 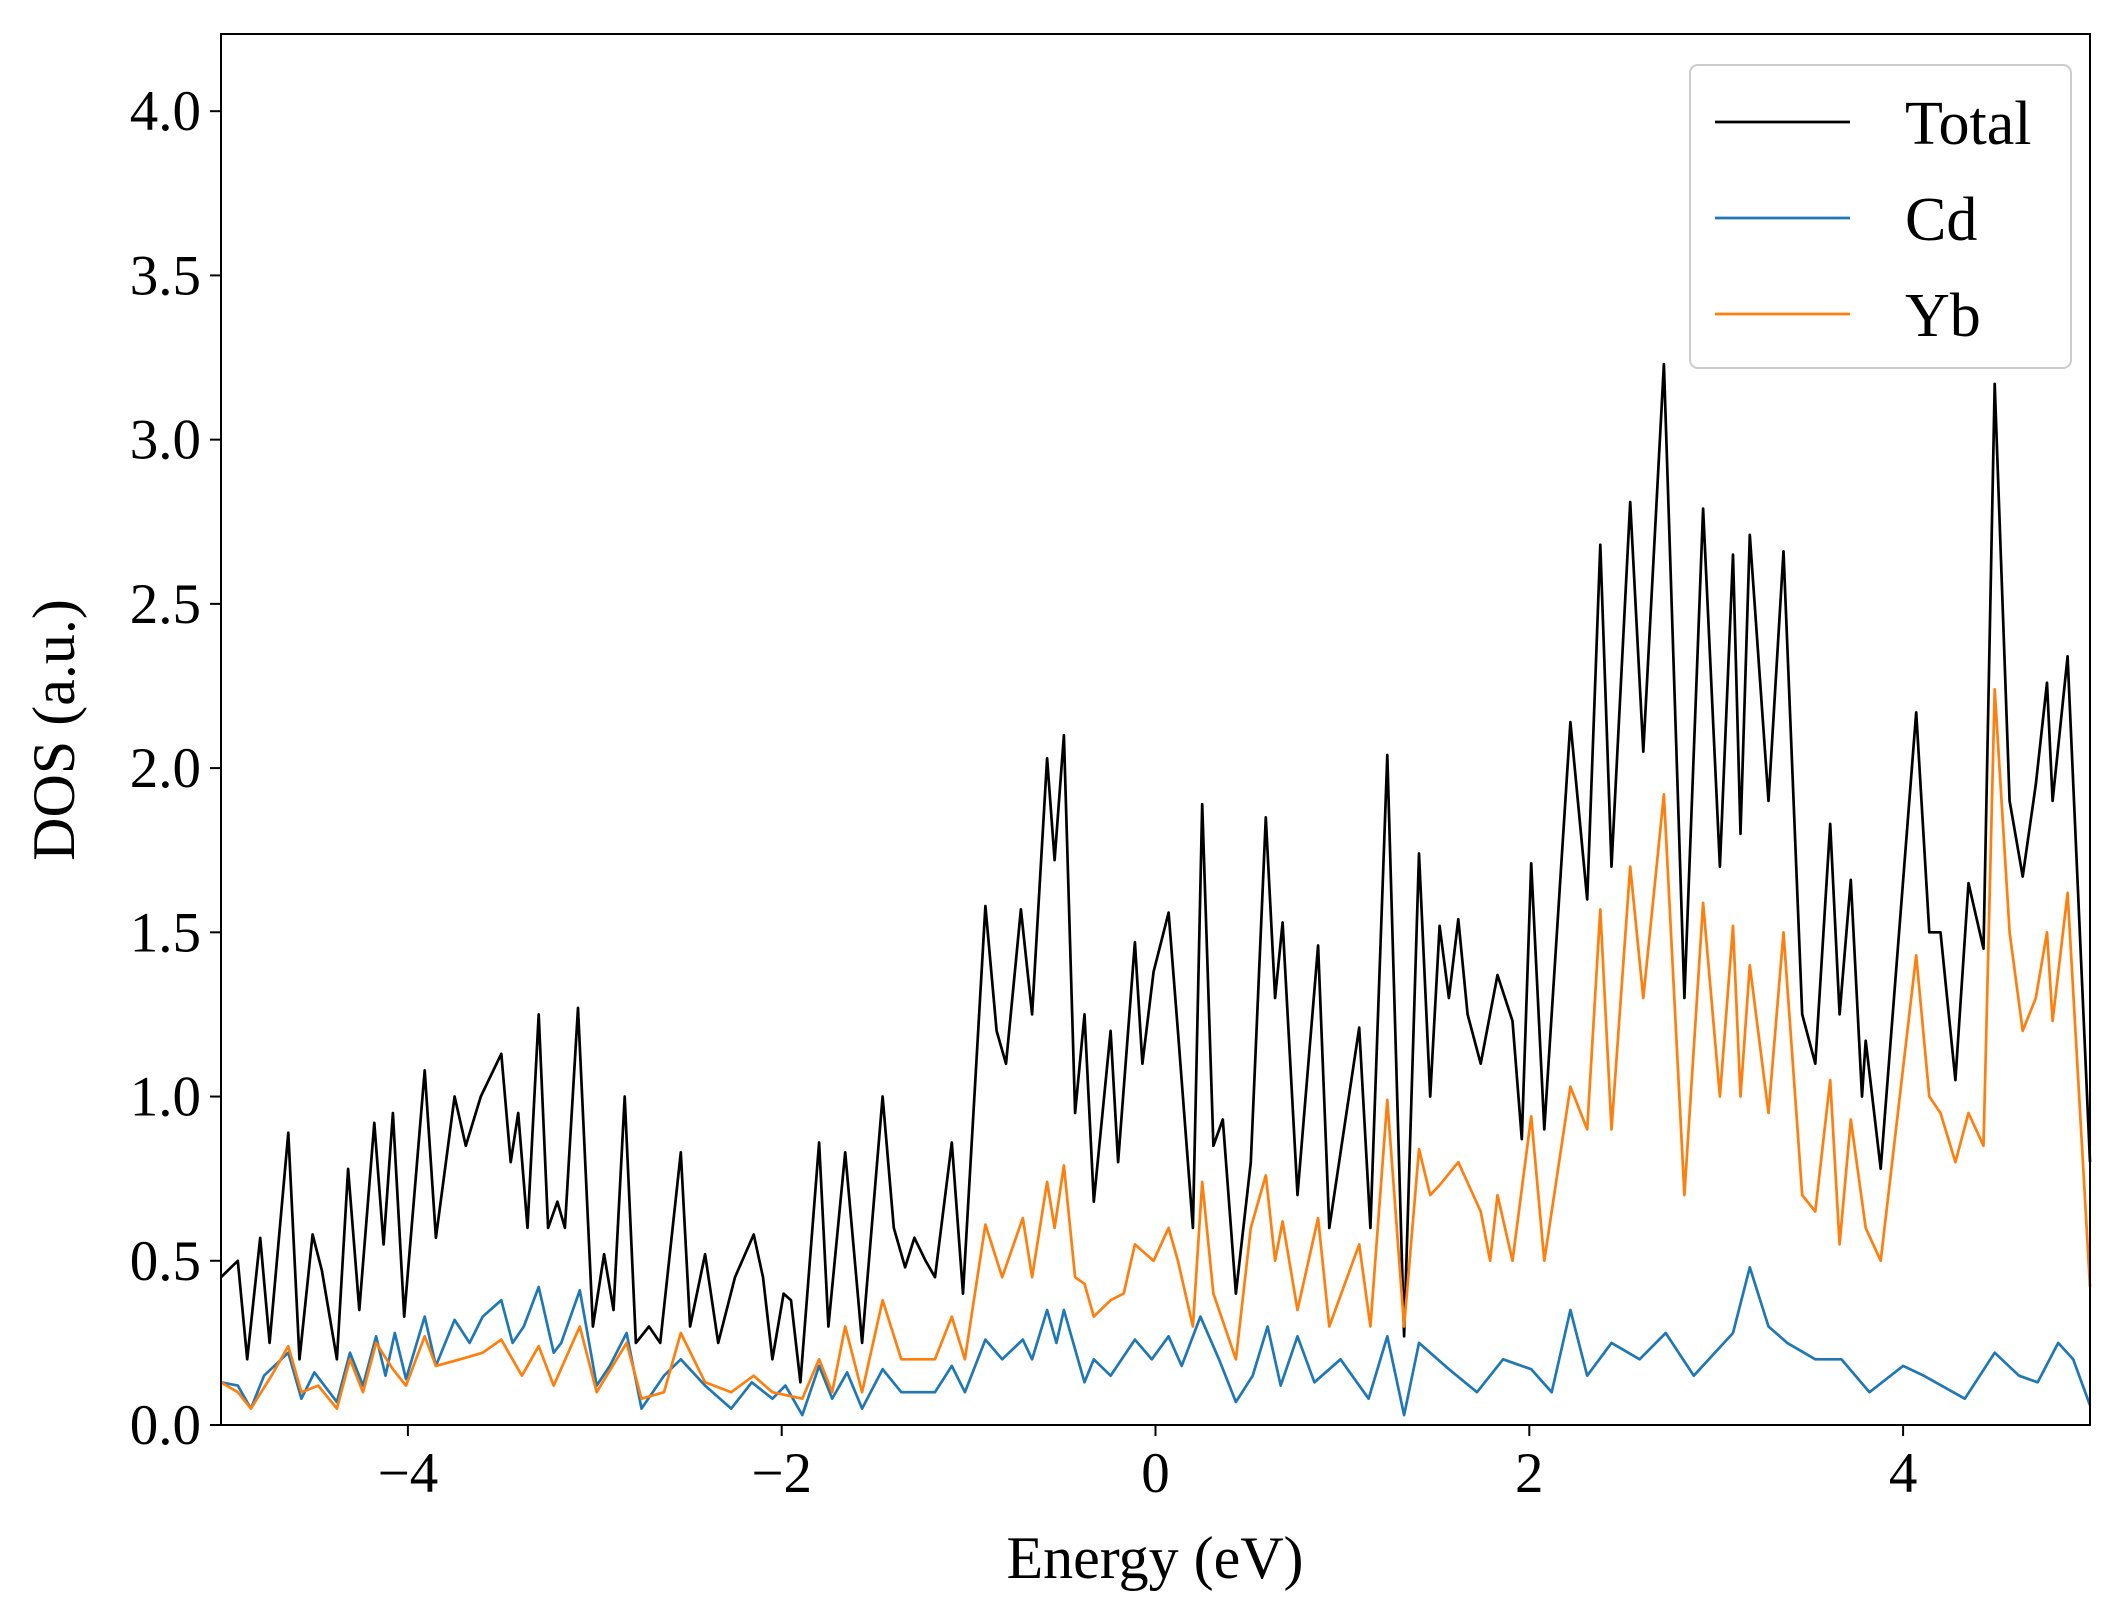 I want to click on y-tick-label: 0.5, so click(x=165, y=1261).